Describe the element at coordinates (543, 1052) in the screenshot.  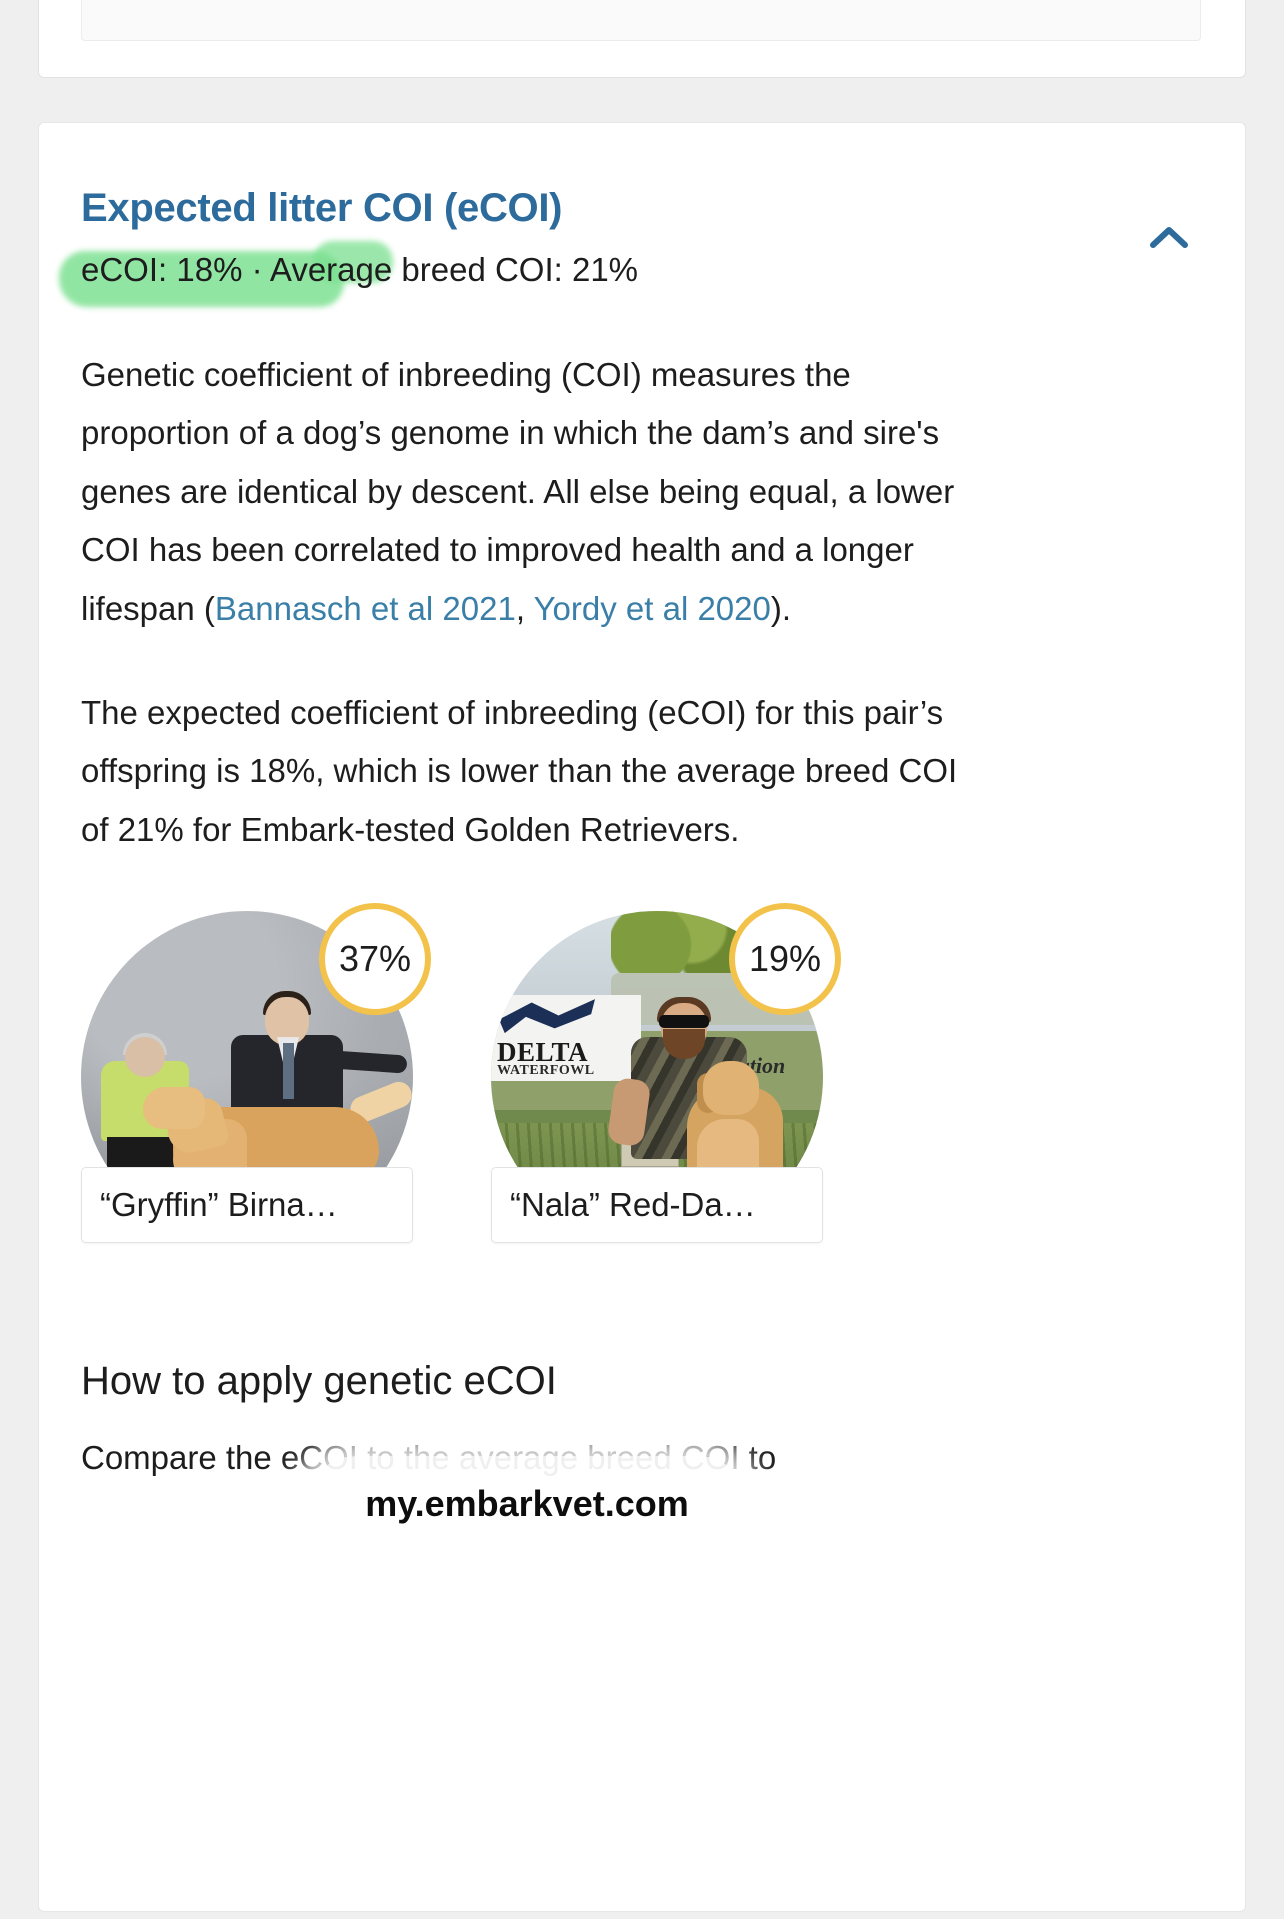
I see `banner-title: DELTA` at that location.